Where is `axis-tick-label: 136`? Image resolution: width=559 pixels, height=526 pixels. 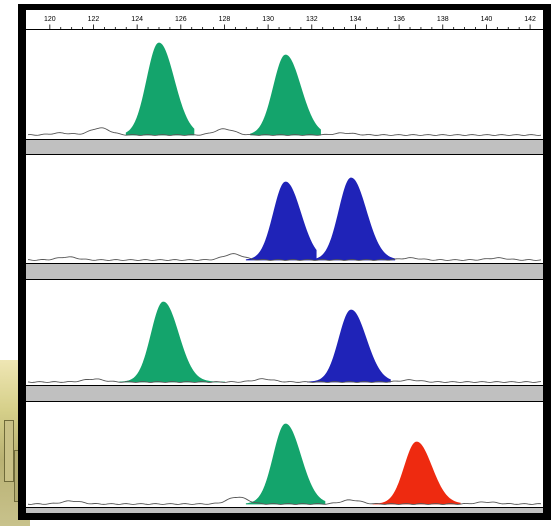 axis-tick-label: 136 is located at coordinates (399, 19).